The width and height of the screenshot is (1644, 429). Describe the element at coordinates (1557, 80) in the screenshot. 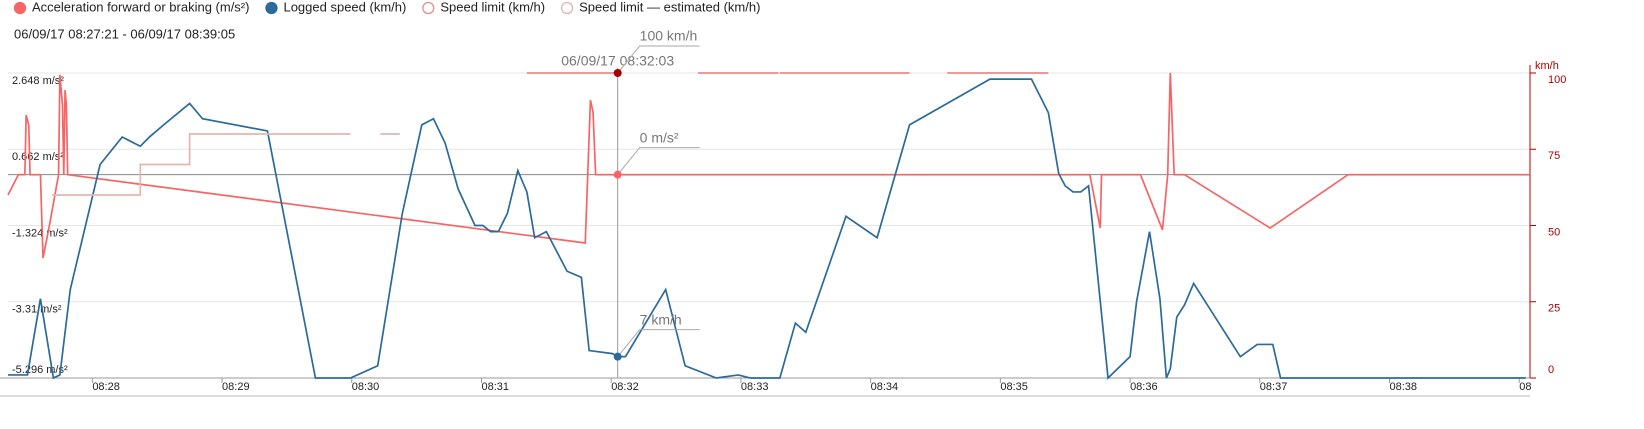

I see `y2-tick-label: 100` at that location.